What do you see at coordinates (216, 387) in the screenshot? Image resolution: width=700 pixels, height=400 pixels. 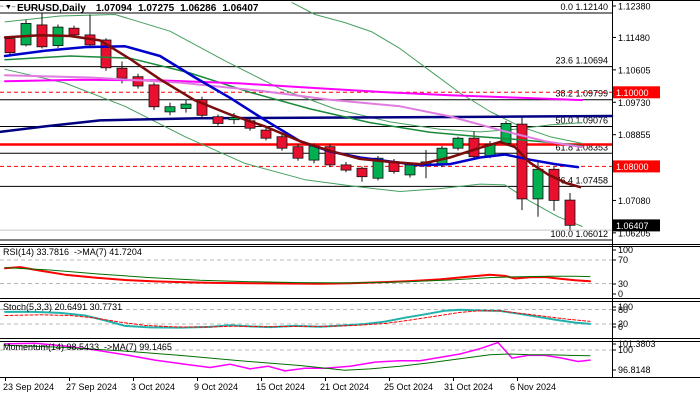 I see `date-label: 9 Oct 2024` at bounding box center [216, 387].